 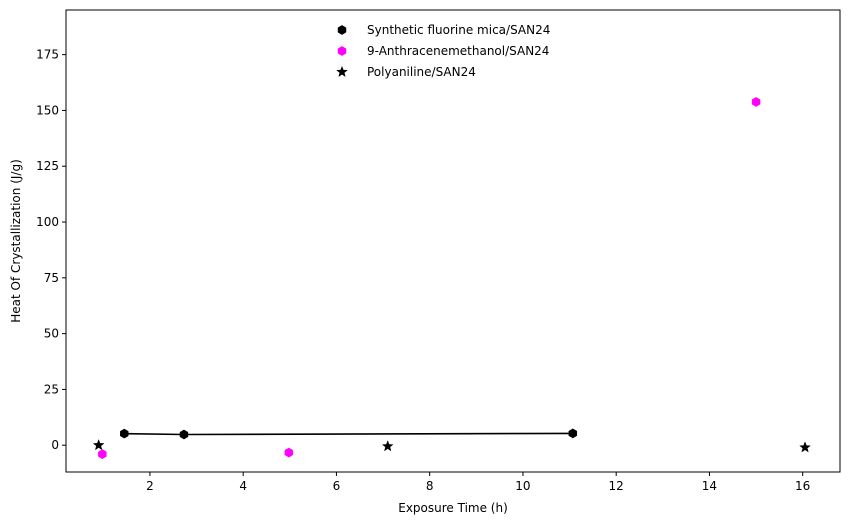 What do you see at coordinates (51, 278) in the screenshot?
I see `y-tick-label: 75` at bounding box center [51, 278].